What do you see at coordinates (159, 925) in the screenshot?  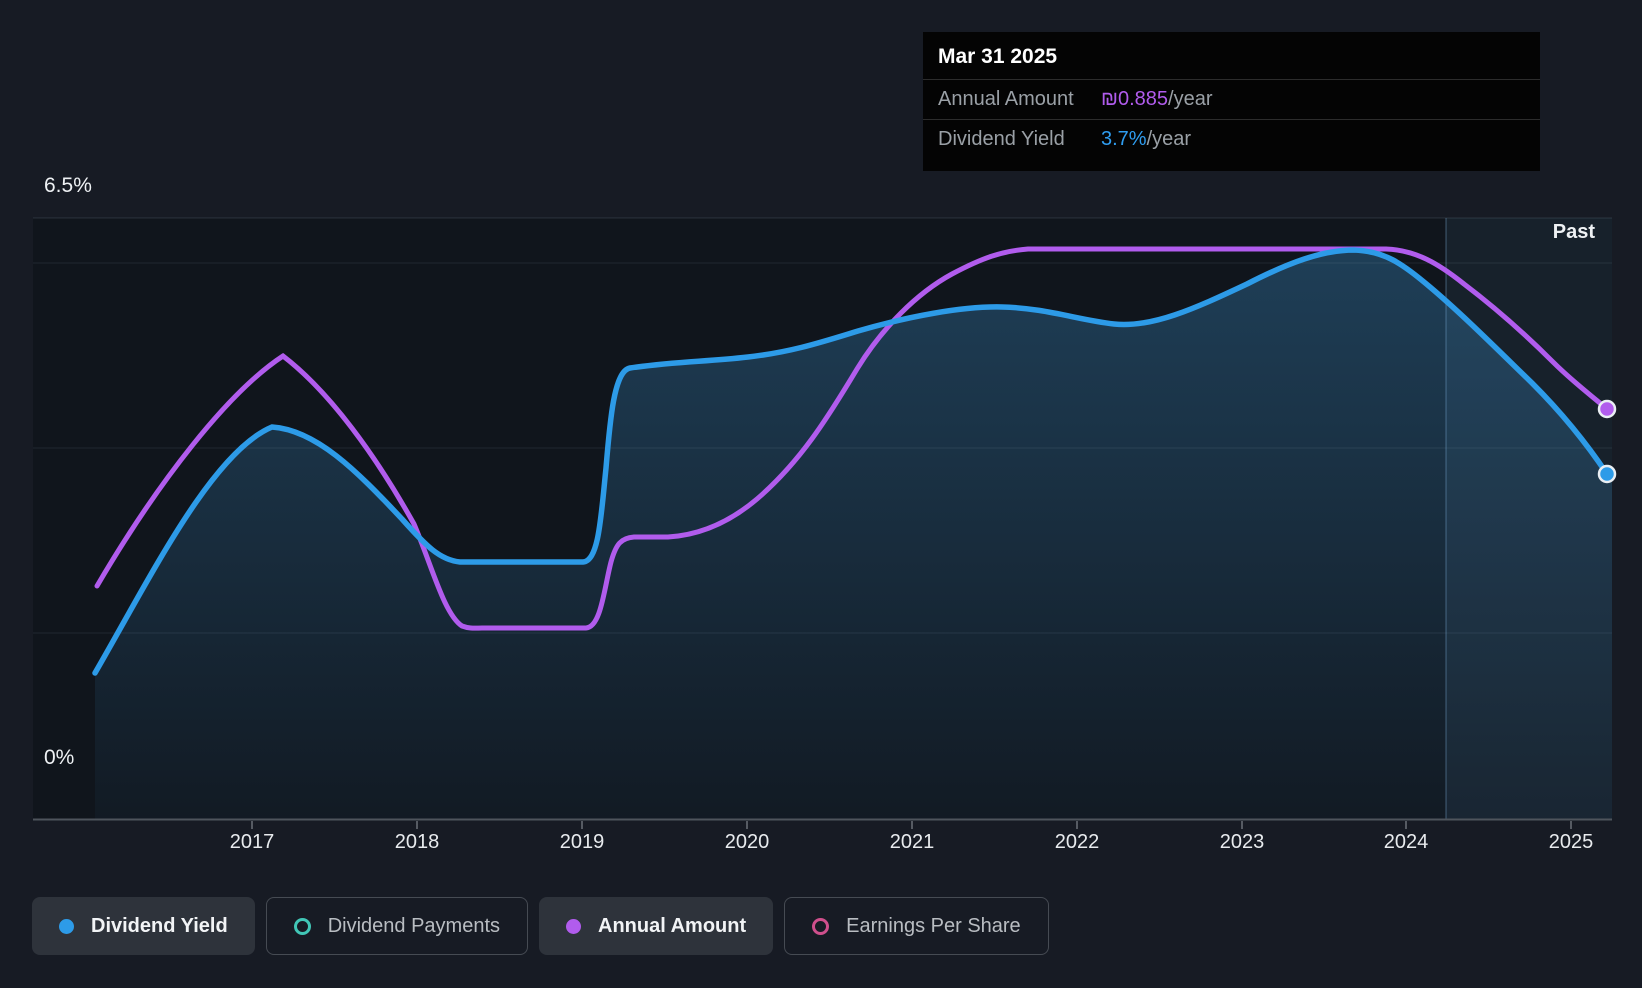 I see `legend-label: Dividend Yield` at bounding box center [159, 925].